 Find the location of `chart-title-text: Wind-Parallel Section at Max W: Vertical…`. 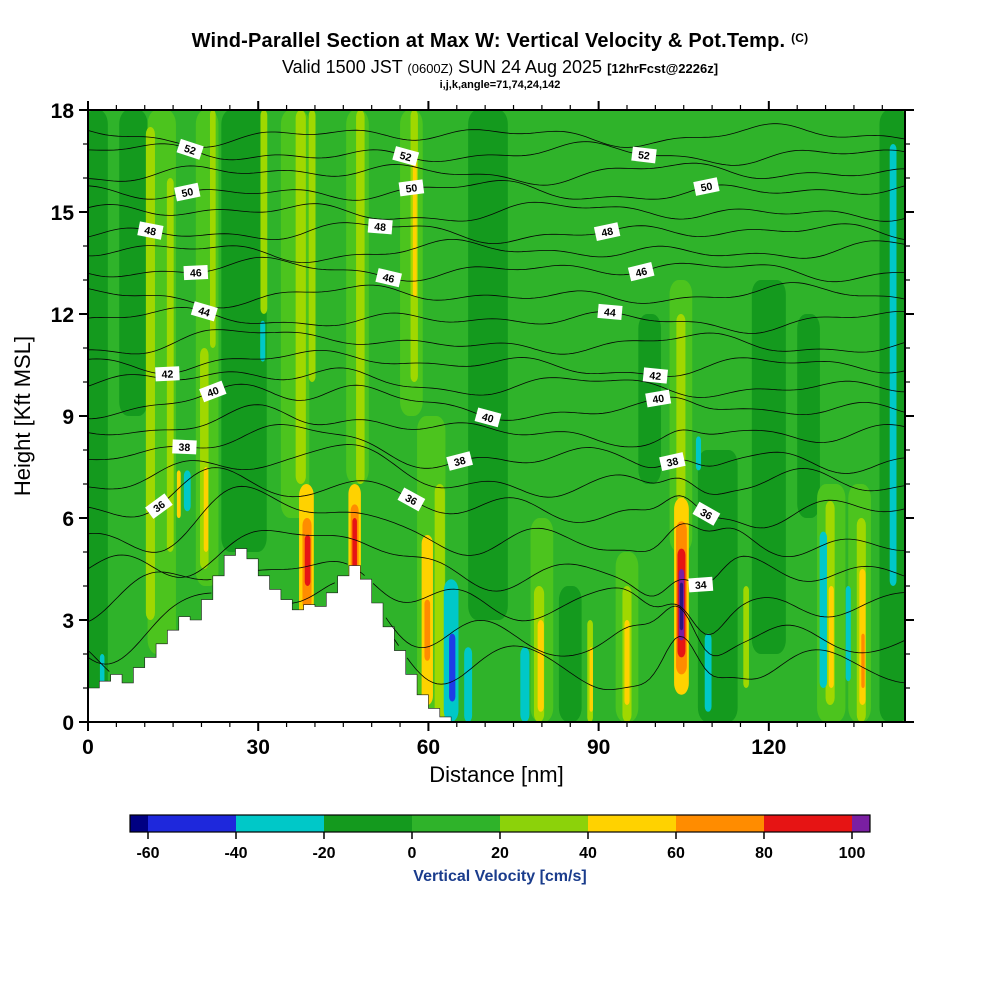

chart-title-text: Wind-Parallel Section at Max W: Vertical… is located at coordinates (488, 41).